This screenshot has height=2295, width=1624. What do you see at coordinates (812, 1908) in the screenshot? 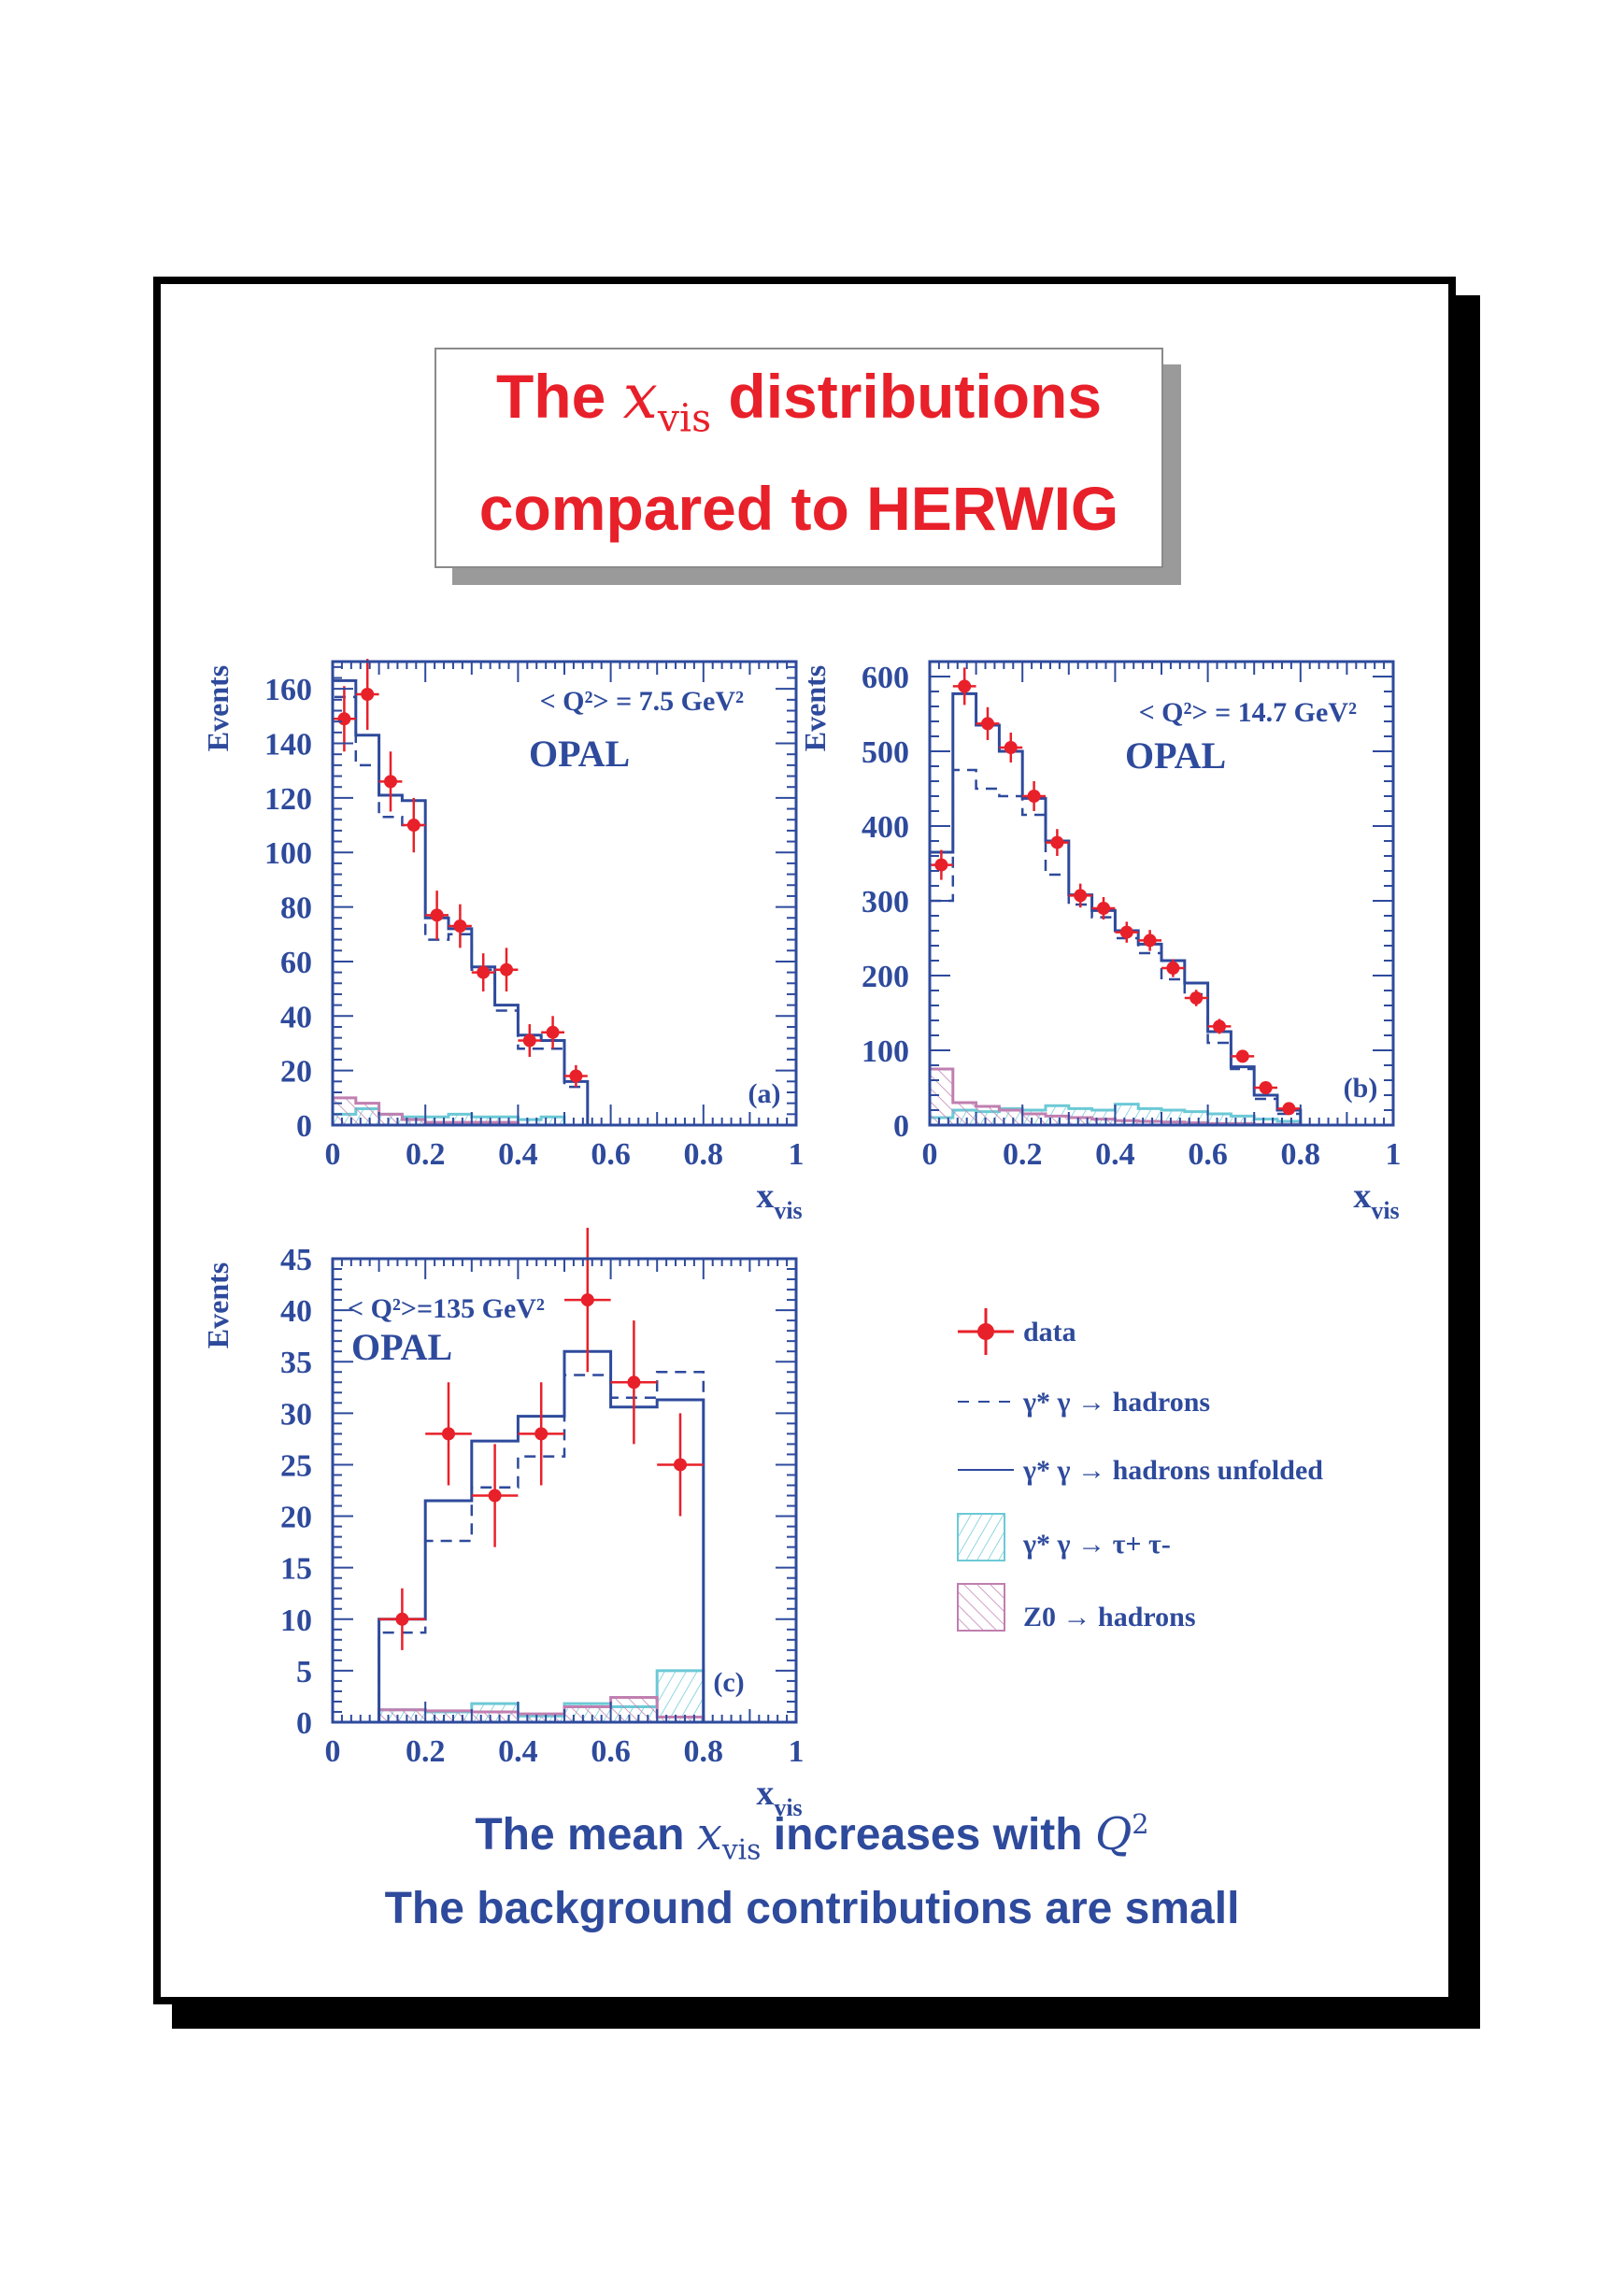
I see `footer-line-2: The background contributions are small` at bounding box center [812, 1908].